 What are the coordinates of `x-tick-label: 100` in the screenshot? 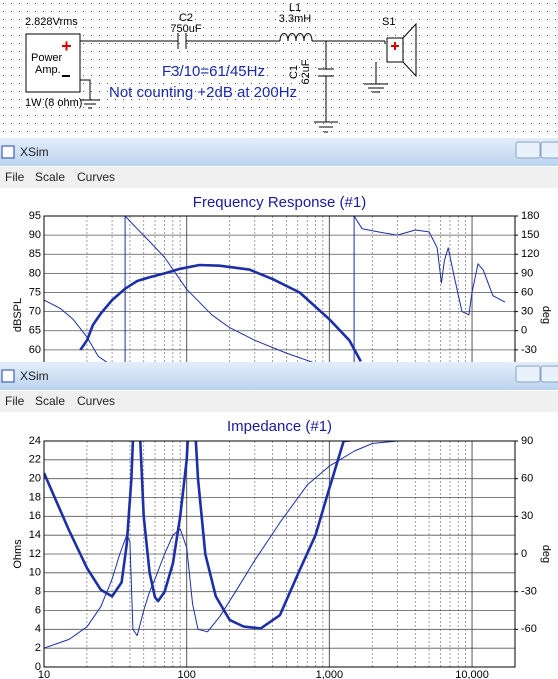 It's located at (187, 674).